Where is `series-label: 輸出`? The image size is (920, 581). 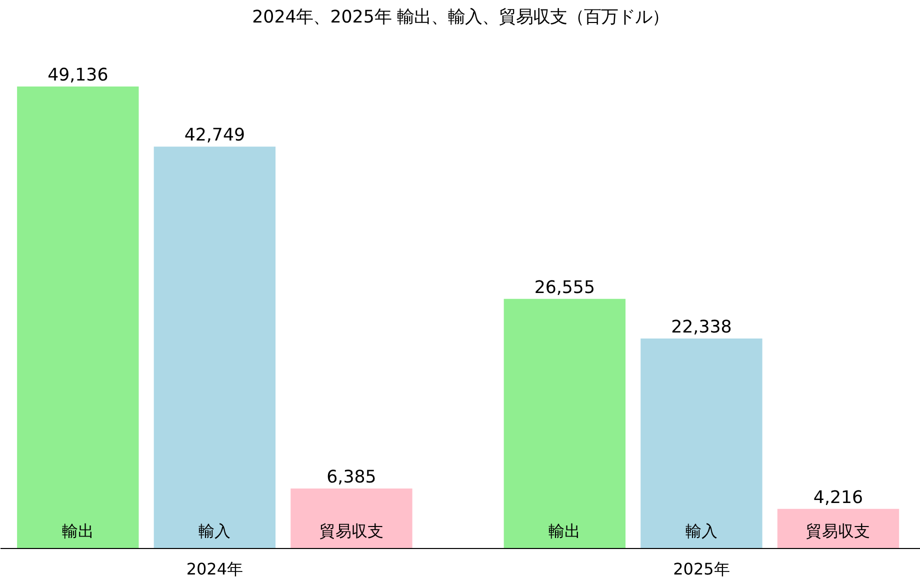
series-label: 輸出 is located at coordinates (78, 531).